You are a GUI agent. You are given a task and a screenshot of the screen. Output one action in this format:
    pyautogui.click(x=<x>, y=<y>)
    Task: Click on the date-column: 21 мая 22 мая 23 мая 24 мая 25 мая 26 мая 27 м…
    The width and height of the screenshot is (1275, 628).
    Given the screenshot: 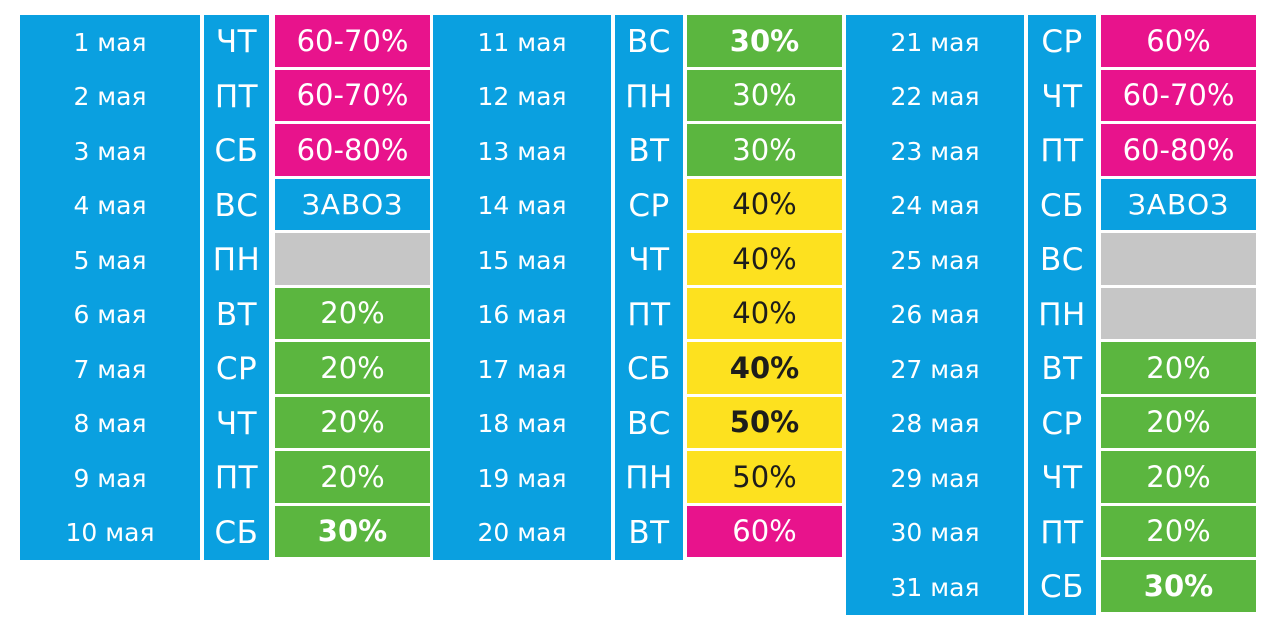 What is the action you would take?
    pyautogui.click(x=935, y=315)
    